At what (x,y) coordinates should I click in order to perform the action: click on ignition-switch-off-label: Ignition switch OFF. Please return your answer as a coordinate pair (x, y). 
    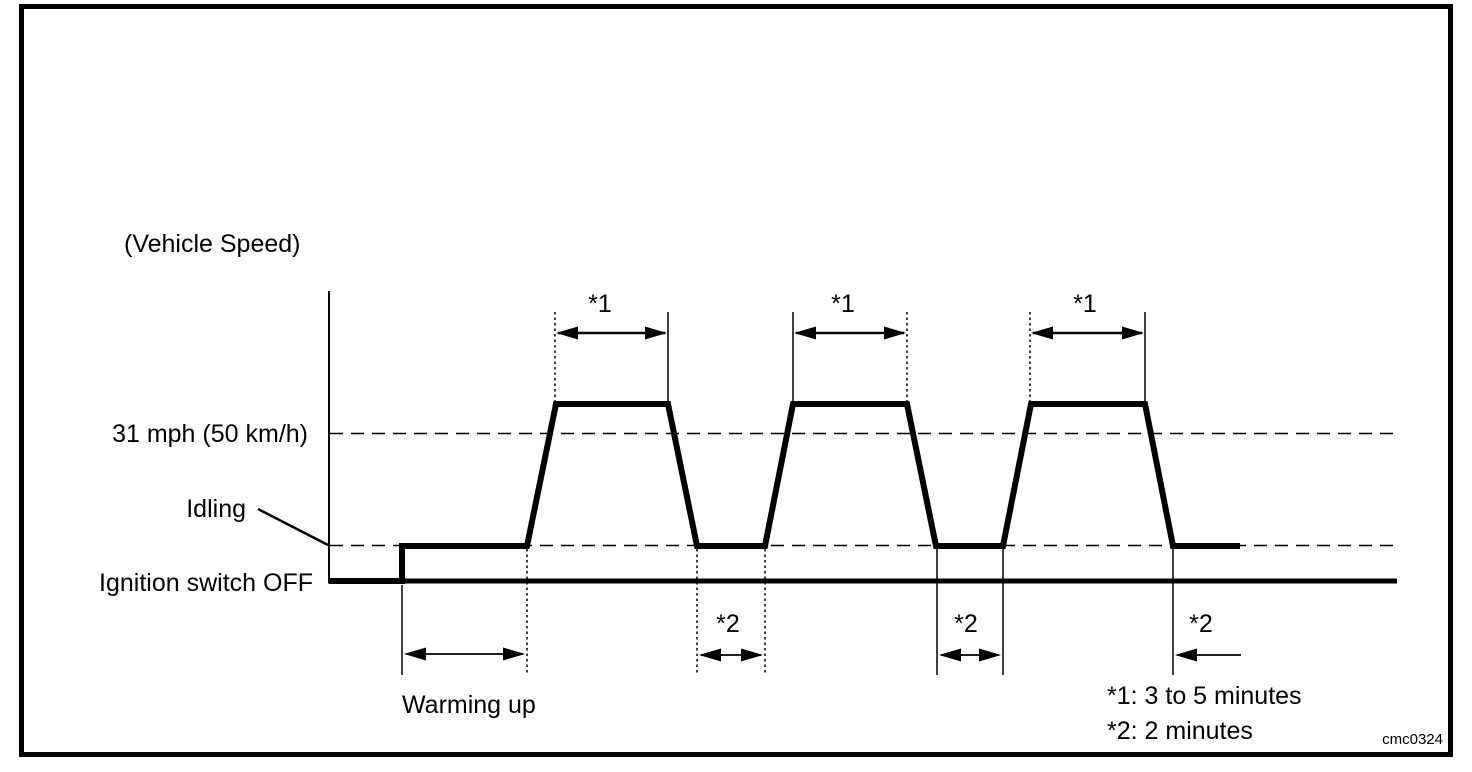
    Looking at the image, I should click on (206, 583).